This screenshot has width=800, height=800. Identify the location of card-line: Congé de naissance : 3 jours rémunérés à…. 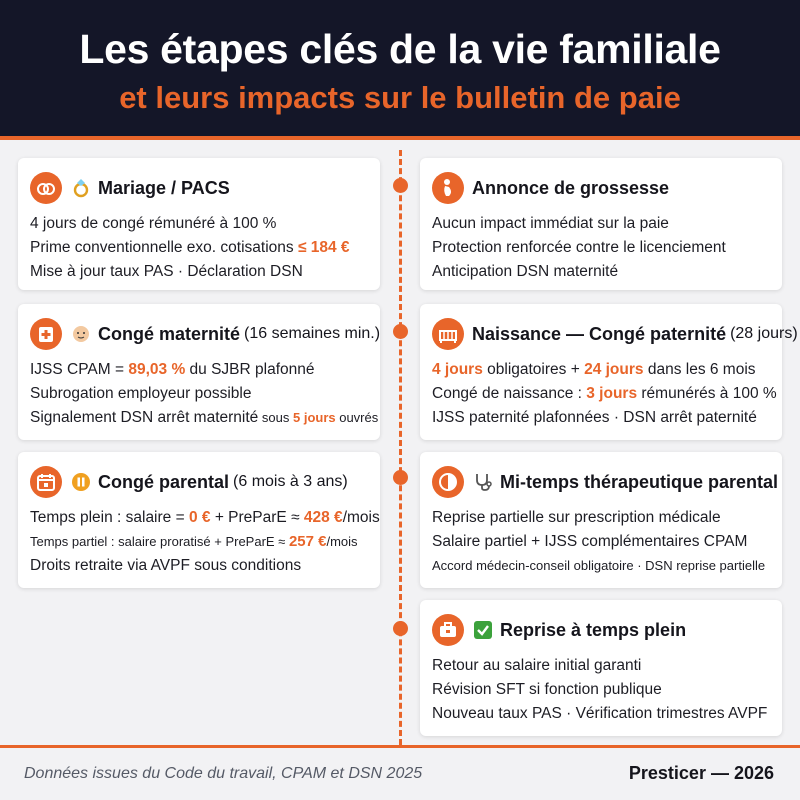
(604, 393).